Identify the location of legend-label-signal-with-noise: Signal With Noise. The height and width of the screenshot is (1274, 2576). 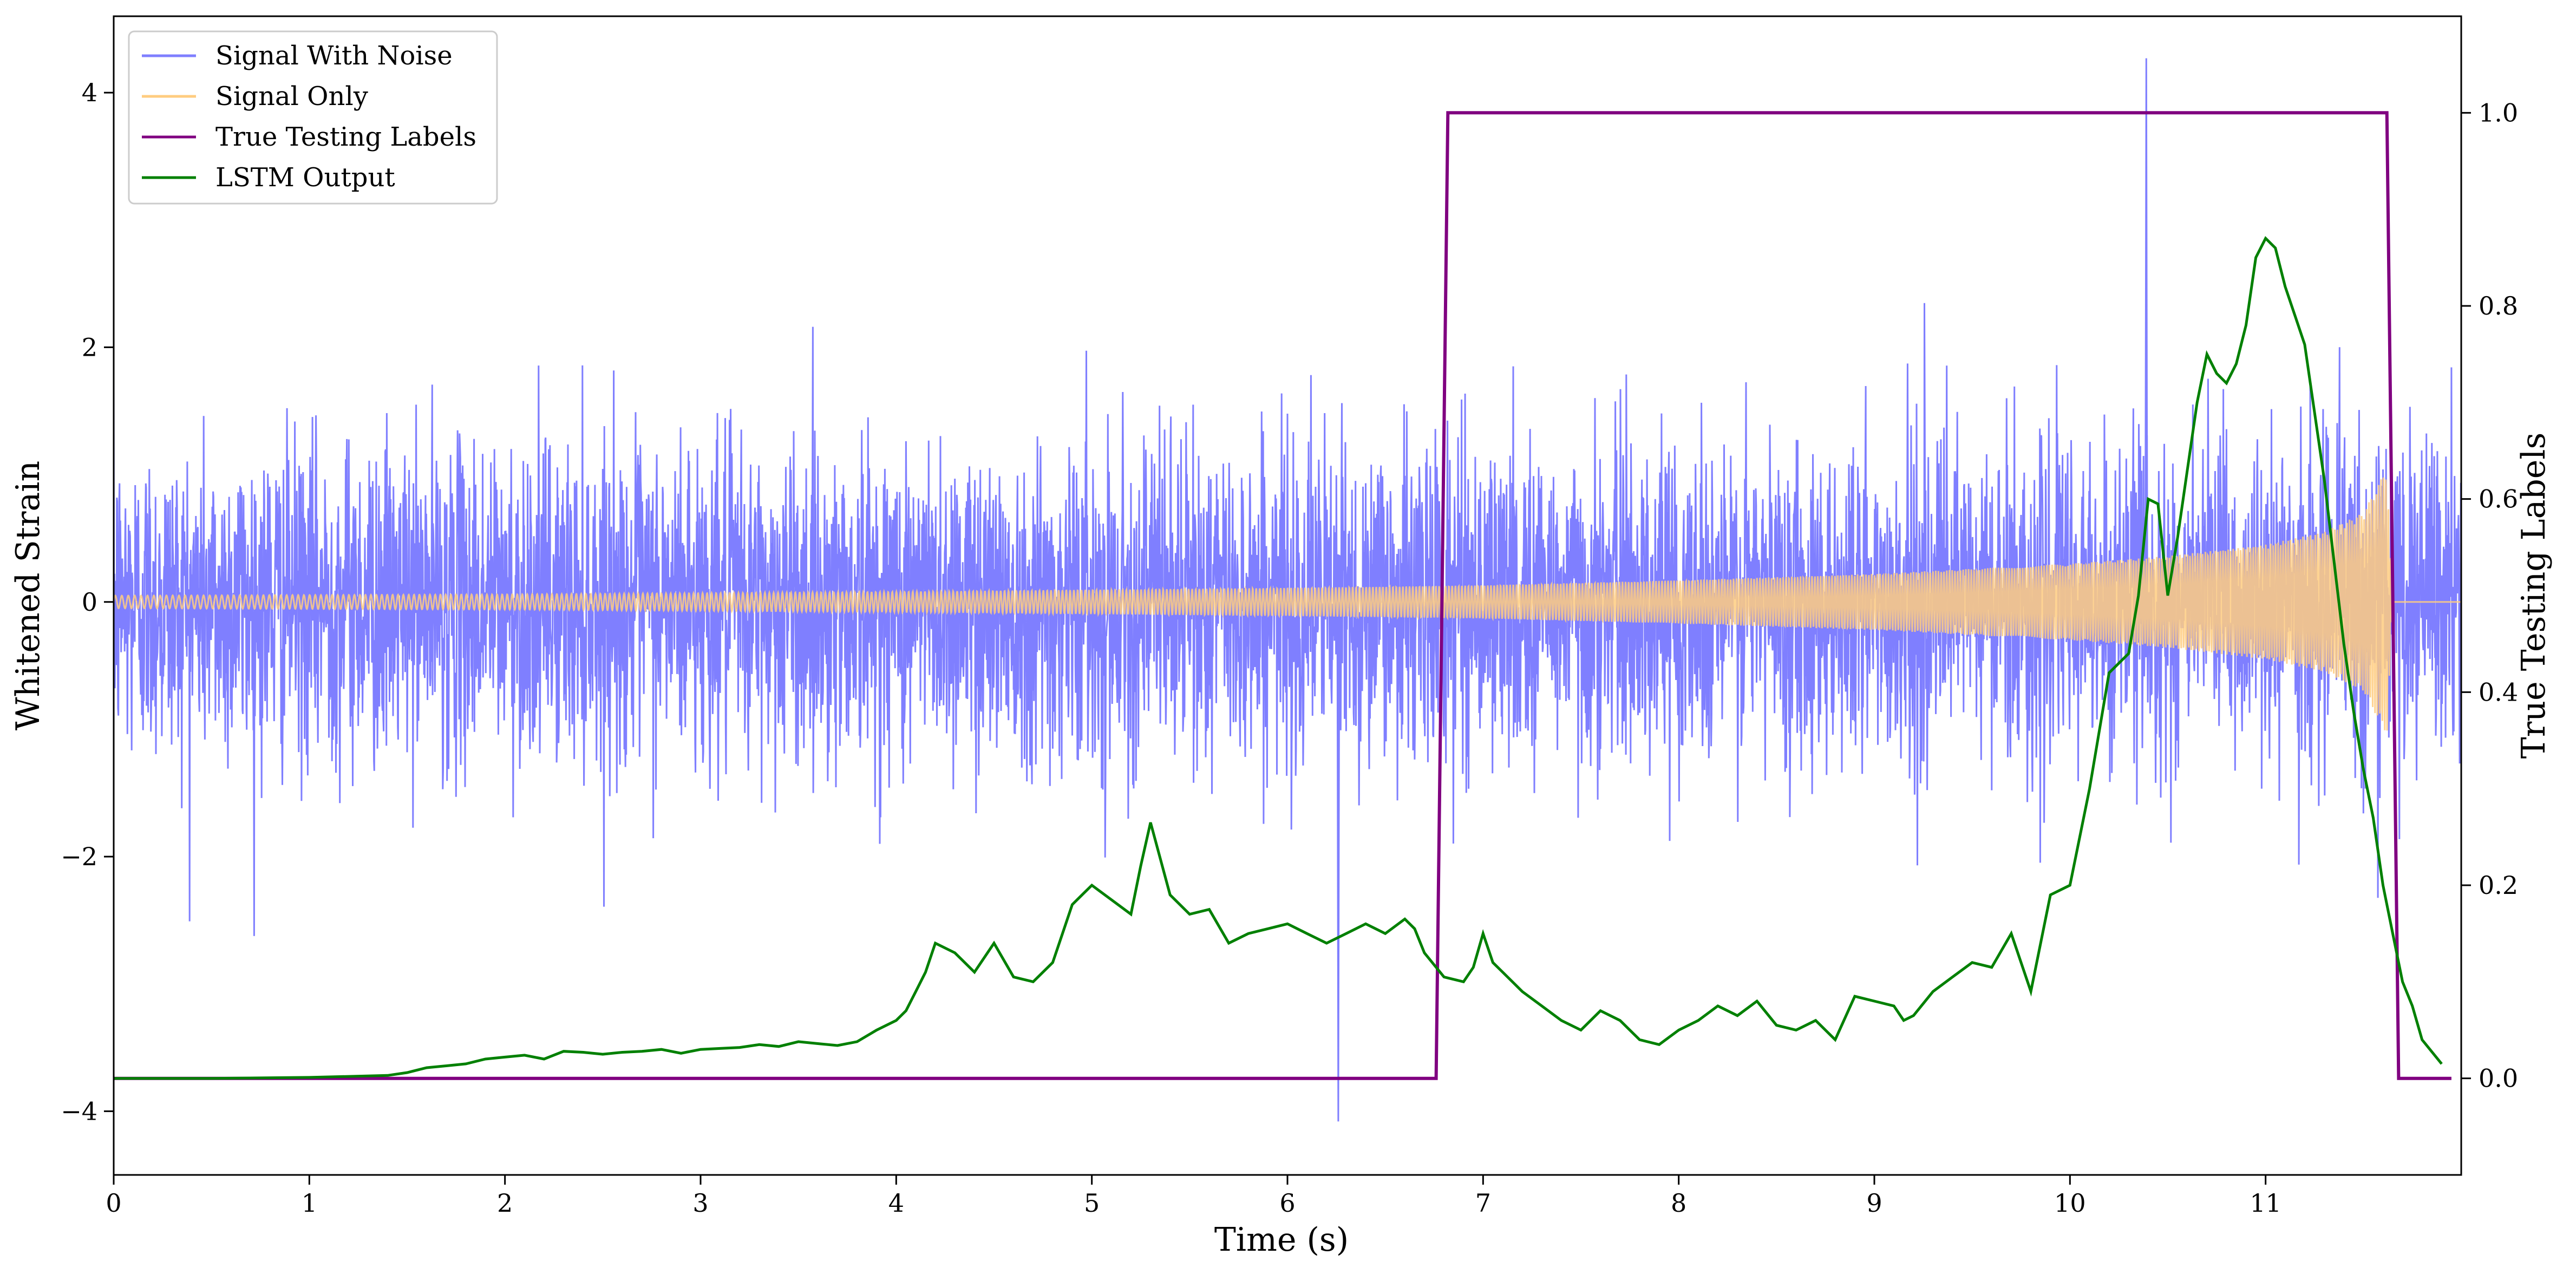
(334, 56).